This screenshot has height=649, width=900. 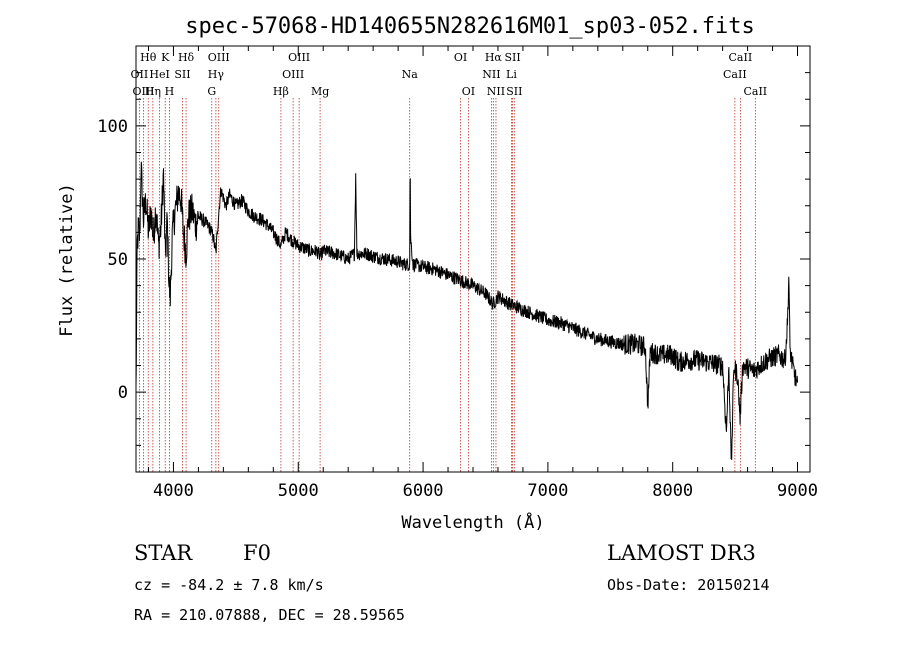 What do you see at coordinates (67, 260) in the screenshot?
I see `y-axis-label: Flux (relative)` at bounding box center [67, 260].